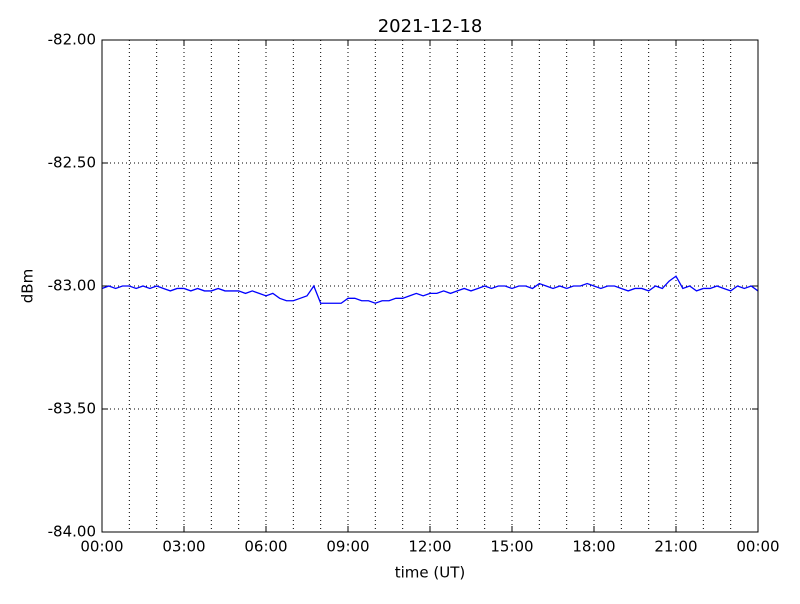 This screenshot has height=604, width=800. What do you see at coordinates (265, 547) in the screenshot?
I see `x-tick-label: 06:00` at bounding box center [265, 547].